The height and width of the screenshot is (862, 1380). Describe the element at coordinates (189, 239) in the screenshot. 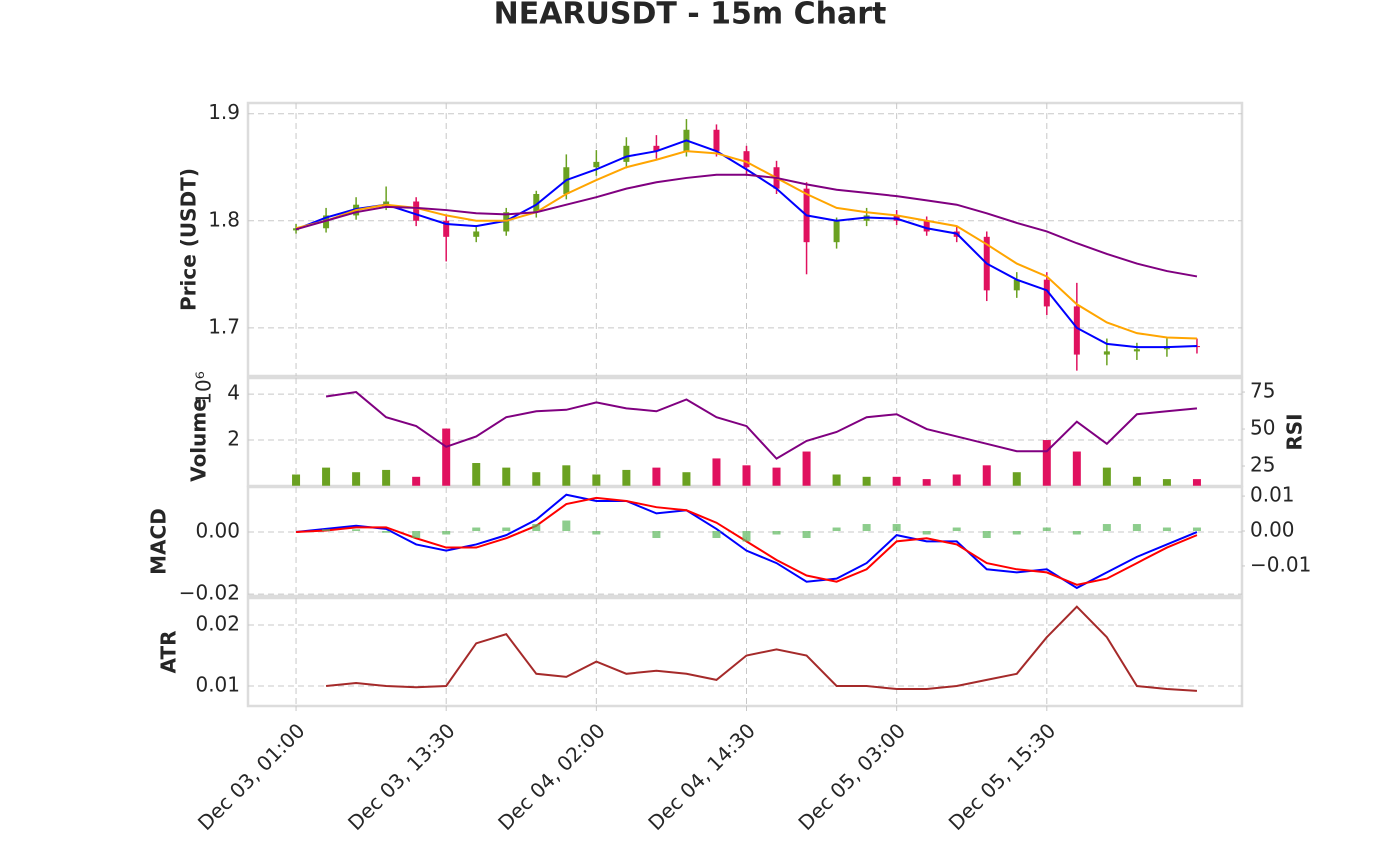

I see `y-axis-label: Price (USDT)` at that location.